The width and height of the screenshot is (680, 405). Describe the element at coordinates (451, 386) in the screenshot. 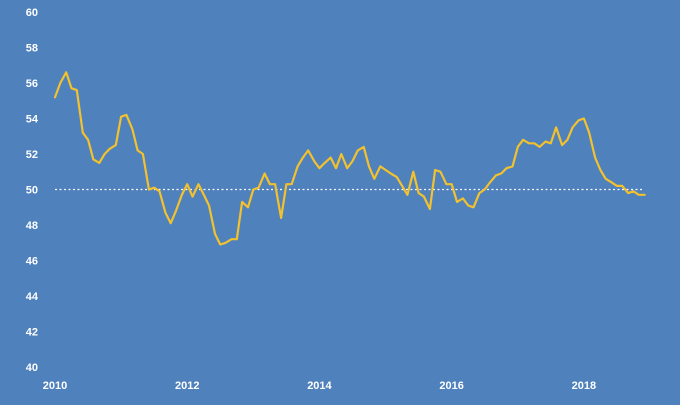

I see `x-tick-label-2016: 2016` at that location.